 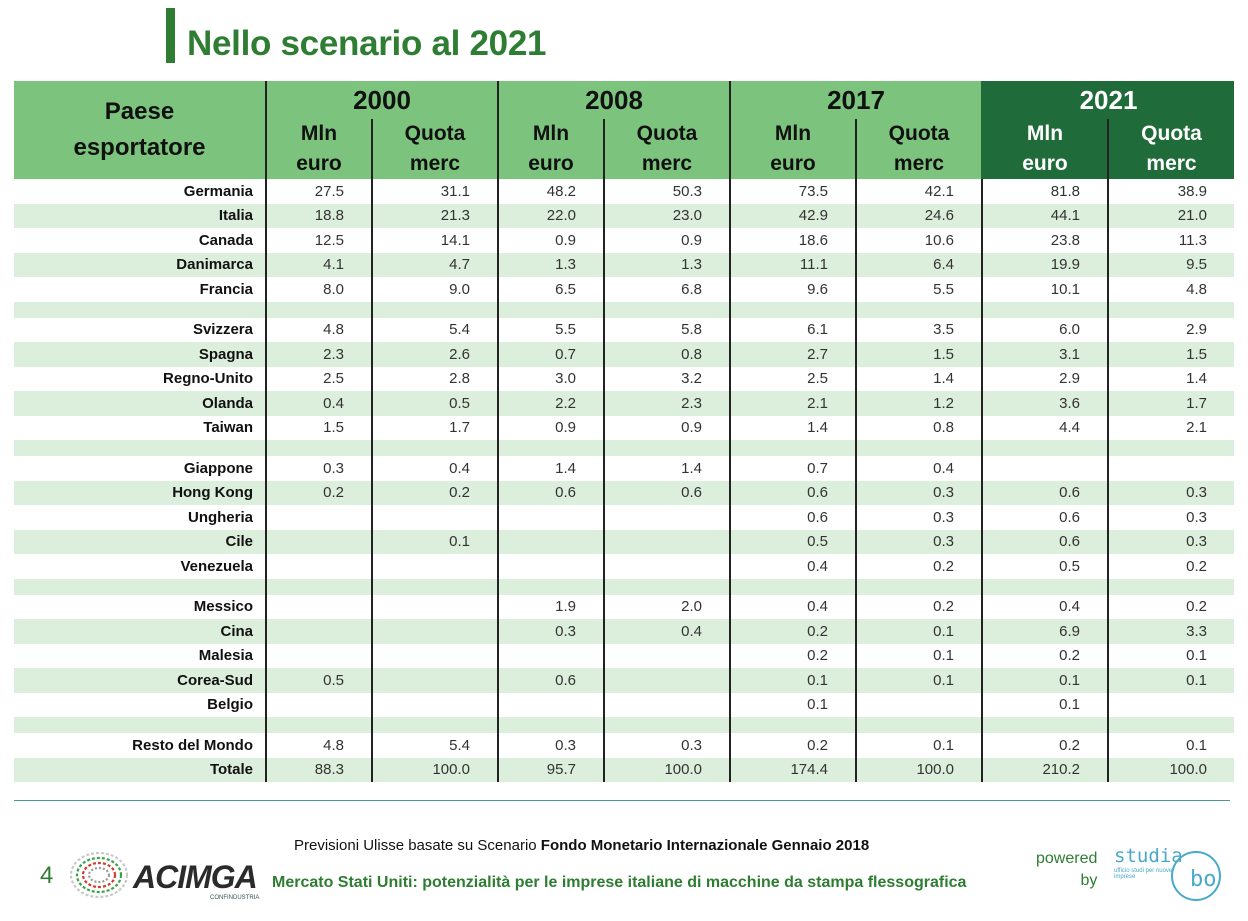 What do you see at coordinates (624, 329) in the screenshot?
I see `table-row: Svizzera 4.8 5.4 5.5 5.8 6.1 3.5 6.0 2.9` at bounding box center [624, 329].